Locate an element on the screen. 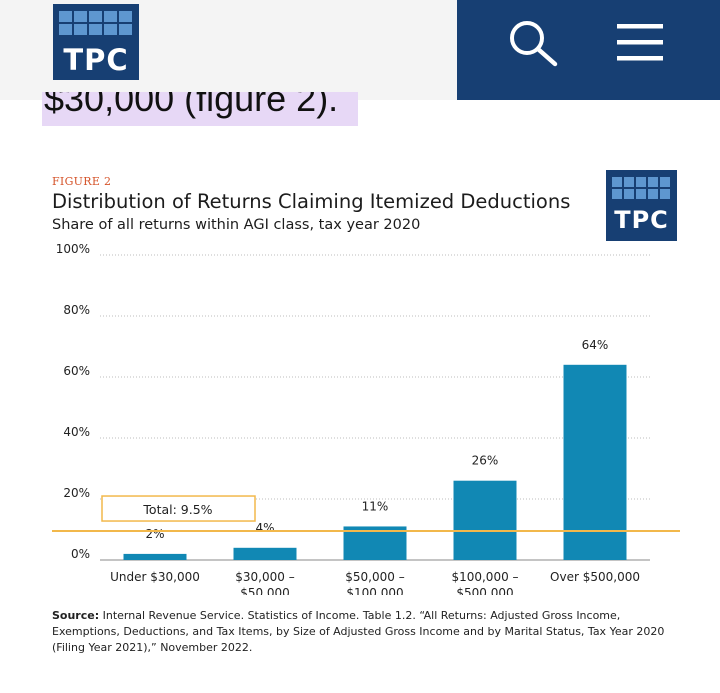 This screenshot has height=693, width=720. source-label: Source: is located at coordinates (76, 615).